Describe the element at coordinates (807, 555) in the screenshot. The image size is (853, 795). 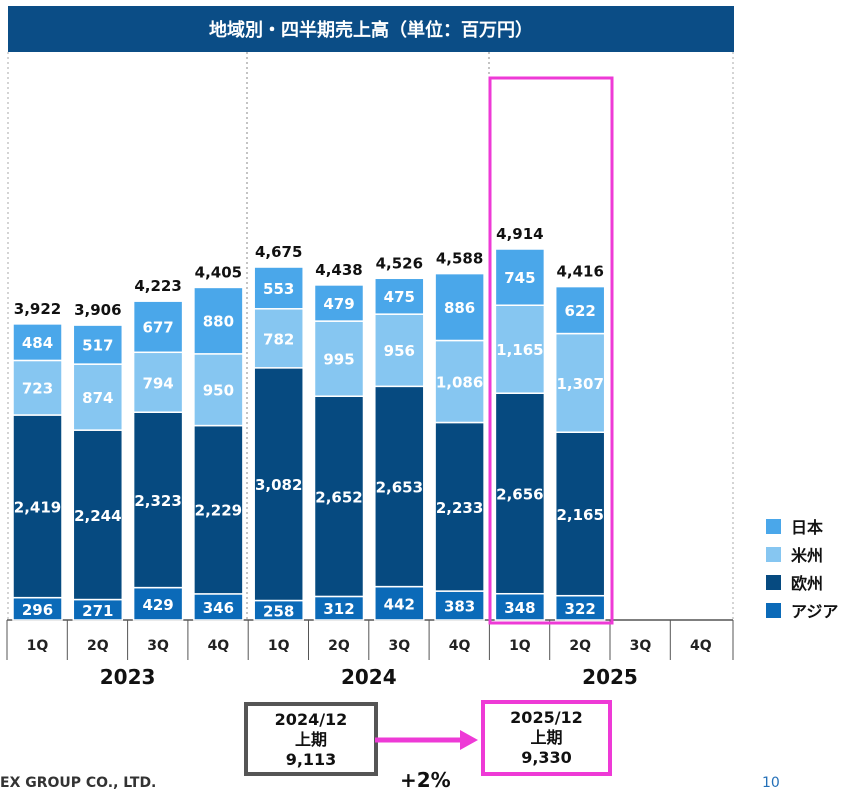
I see `legend-label-americas: 米州` at that location.